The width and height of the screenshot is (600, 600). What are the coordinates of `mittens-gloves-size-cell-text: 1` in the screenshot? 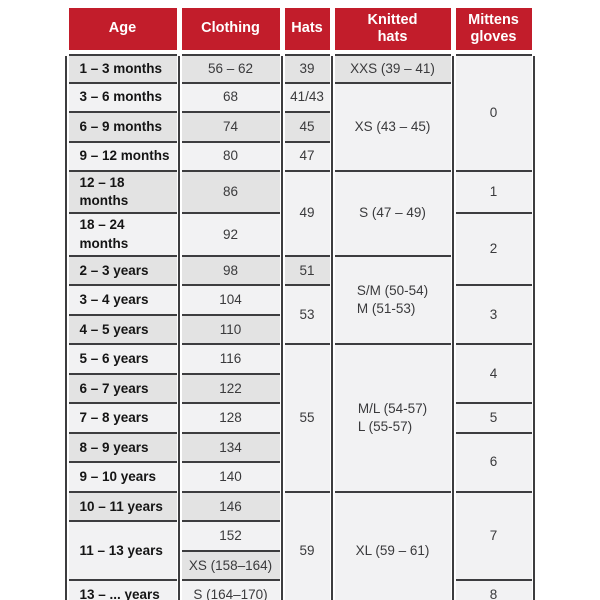 It's located at (493, 192).